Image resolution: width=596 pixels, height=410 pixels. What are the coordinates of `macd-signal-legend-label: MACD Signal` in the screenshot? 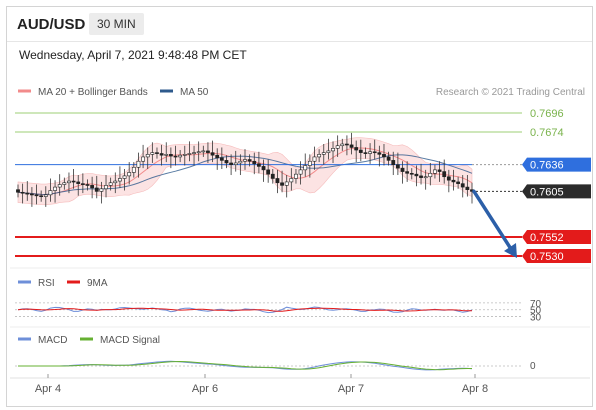 It's located at (130, 340).